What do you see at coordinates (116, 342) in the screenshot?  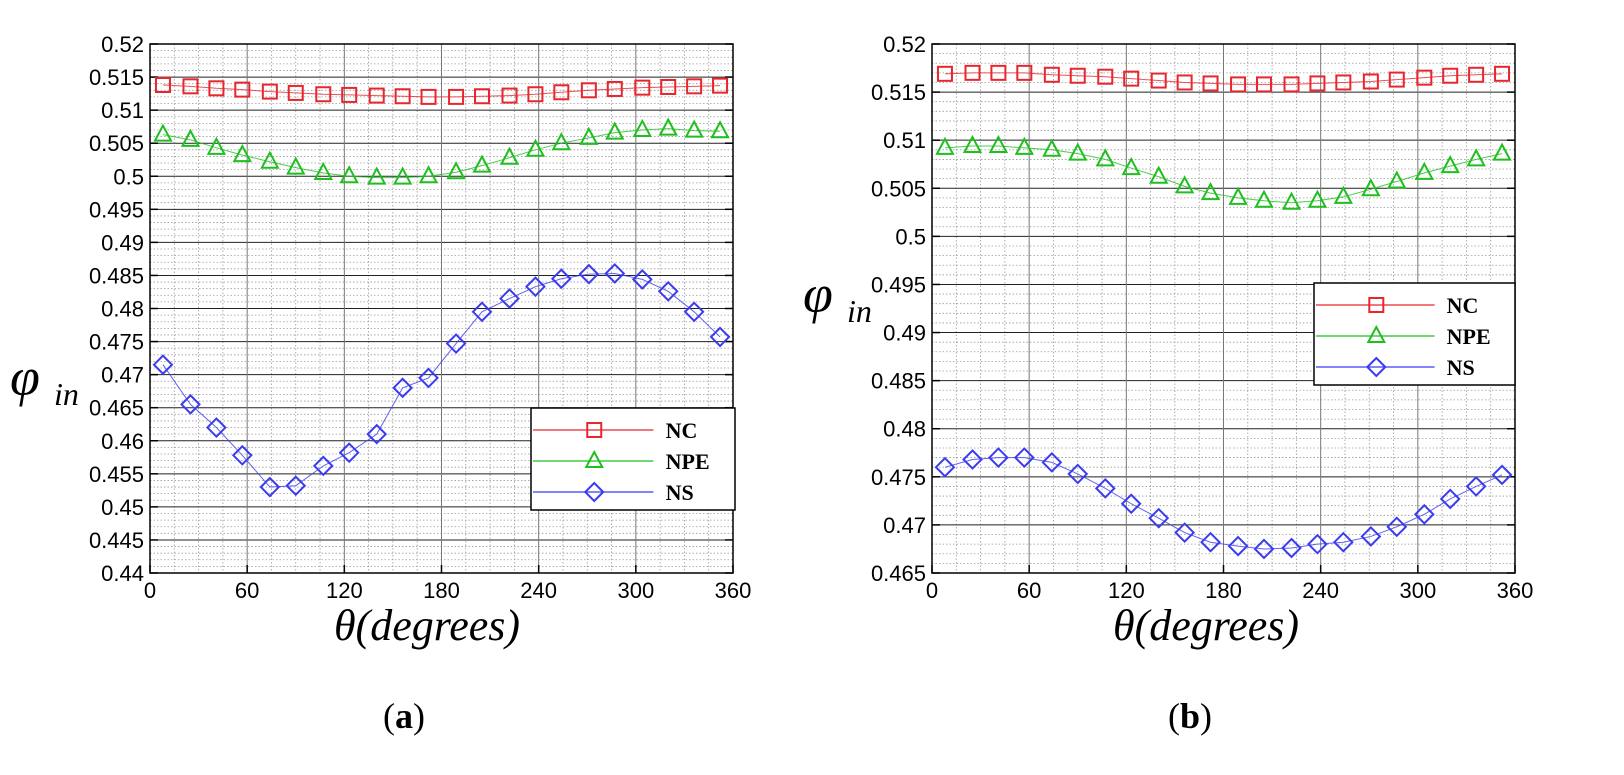 I see `y-tick-label: 0.475` at bounding box center [116, 342].